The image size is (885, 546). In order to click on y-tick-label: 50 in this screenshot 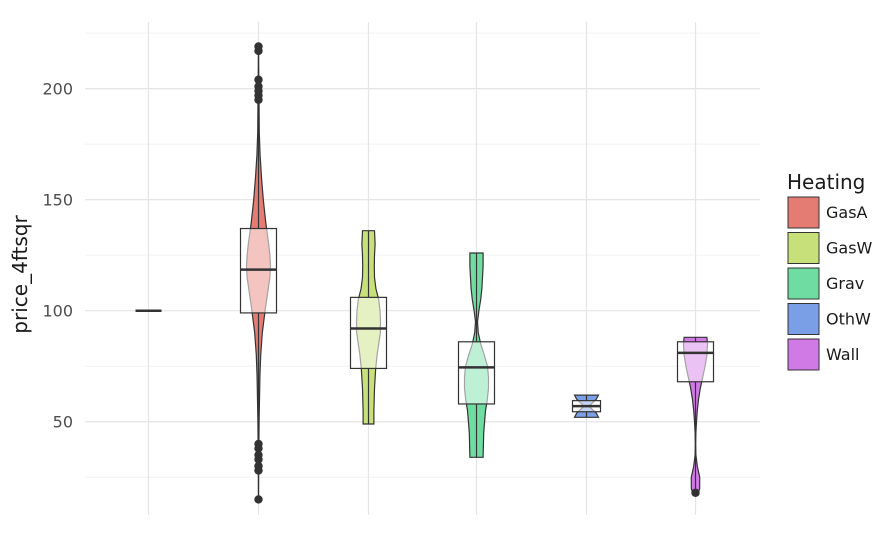, I will do `click(63, 422)`.